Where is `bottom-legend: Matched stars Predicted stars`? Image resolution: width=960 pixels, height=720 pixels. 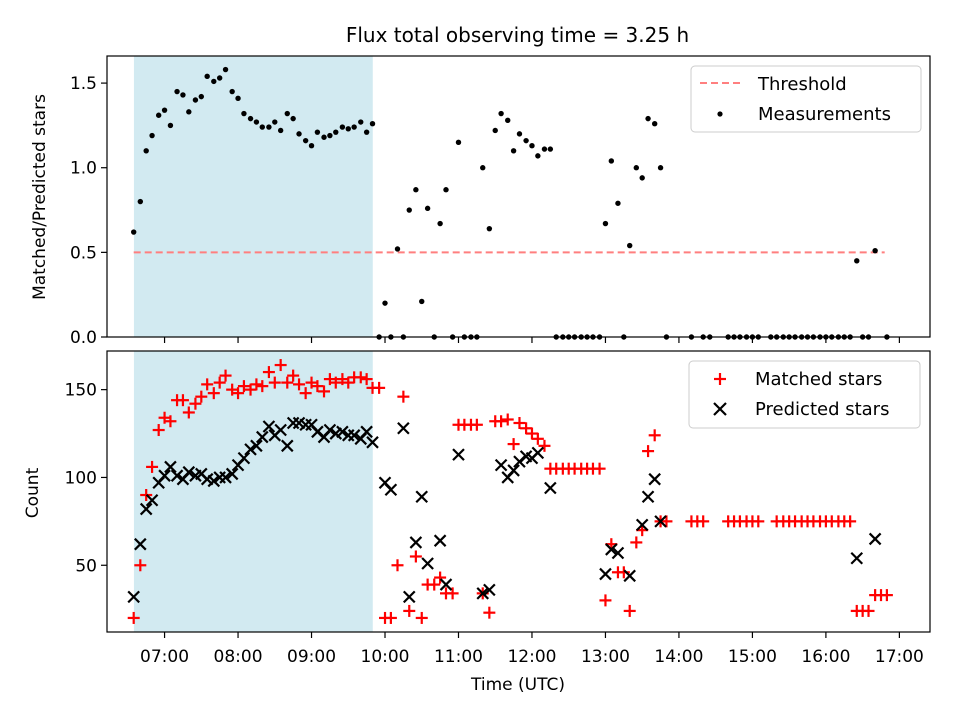 bottom-legend: Matched stars Predicted stars is located at coordinates (804, 394).